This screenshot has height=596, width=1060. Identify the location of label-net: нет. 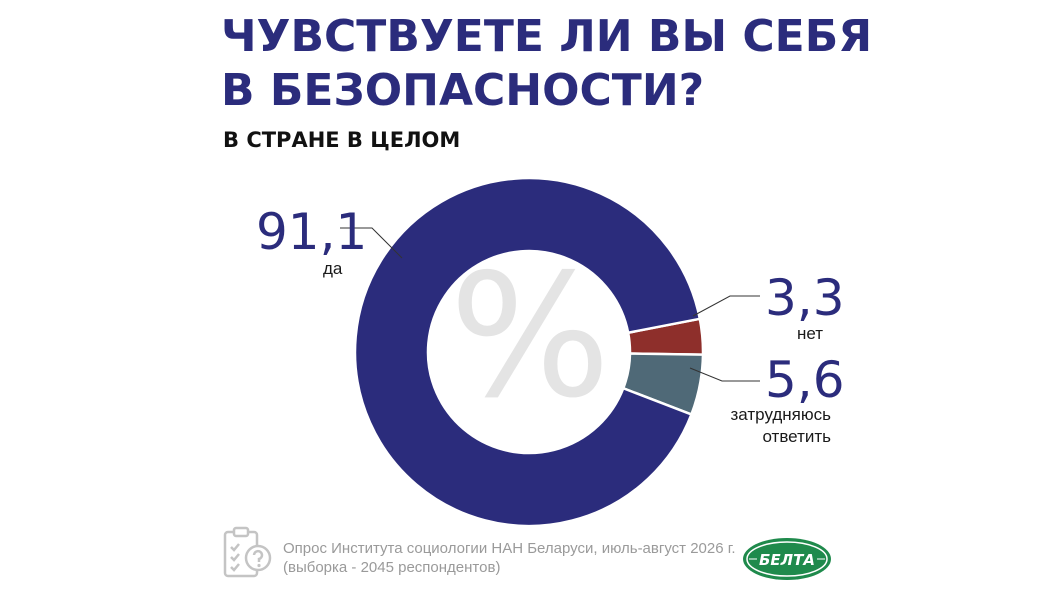
(810, 333).